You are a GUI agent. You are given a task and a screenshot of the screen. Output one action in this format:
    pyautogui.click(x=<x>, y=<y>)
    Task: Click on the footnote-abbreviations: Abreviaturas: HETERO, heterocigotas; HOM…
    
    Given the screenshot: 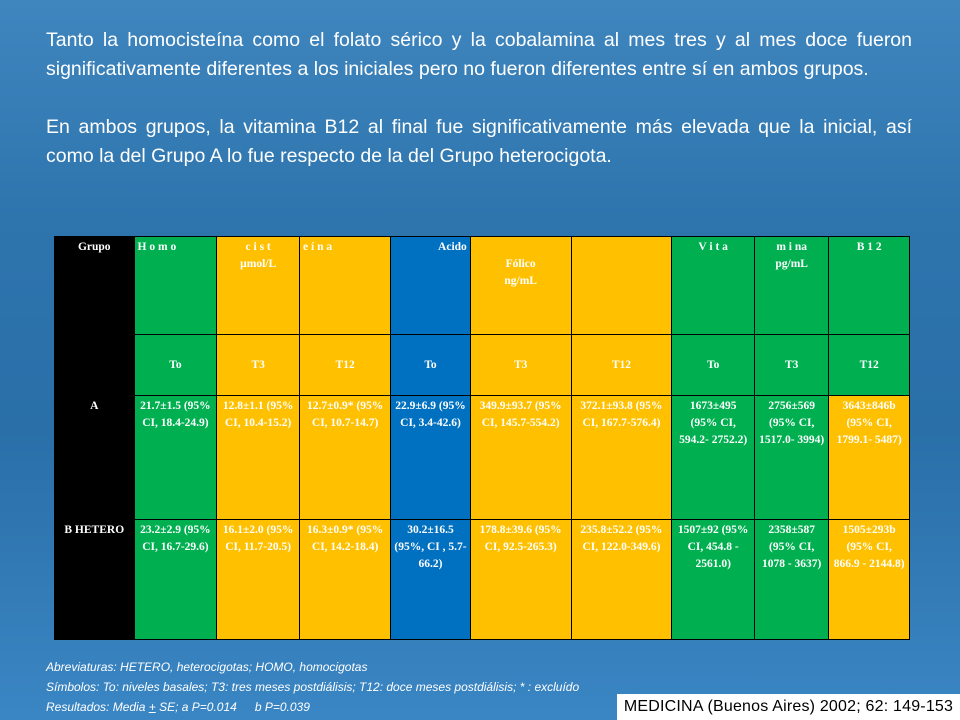 What is the action you would take?
    pyautogui.click(x=207, y=667)
    